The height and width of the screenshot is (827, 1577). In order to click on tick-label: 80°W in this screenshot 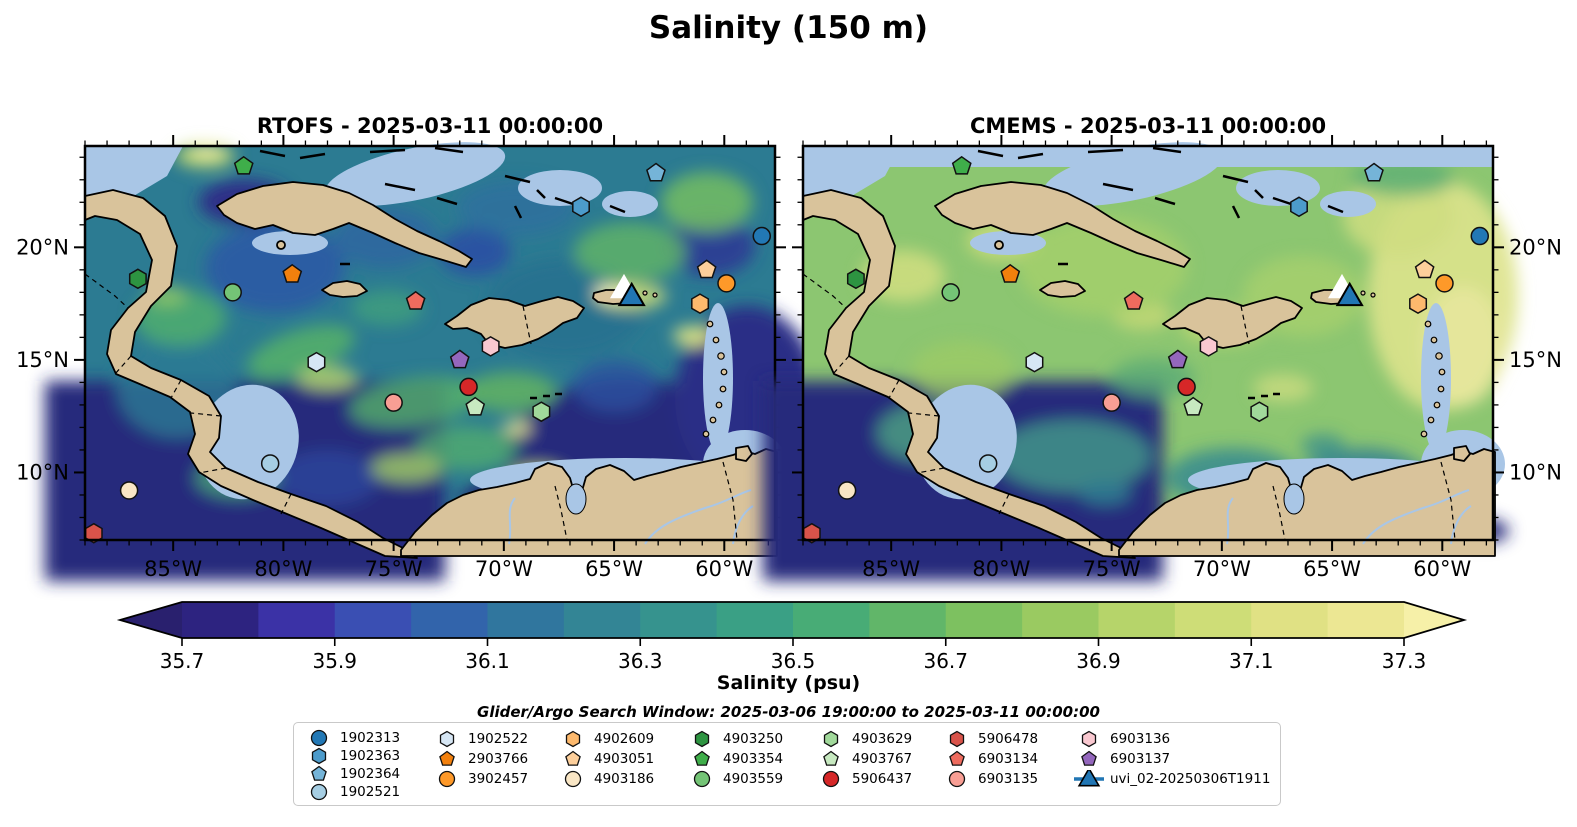, I will do `click(283, 569)`.